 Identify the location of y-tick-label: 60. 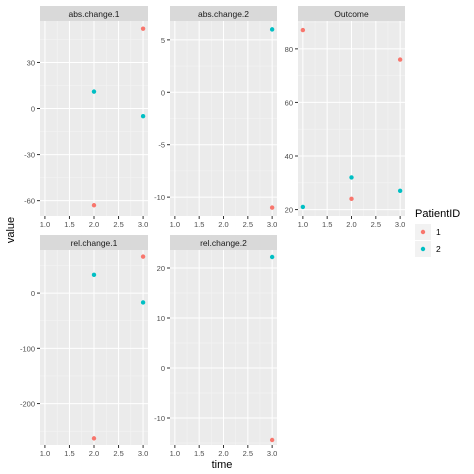
(289, 102).